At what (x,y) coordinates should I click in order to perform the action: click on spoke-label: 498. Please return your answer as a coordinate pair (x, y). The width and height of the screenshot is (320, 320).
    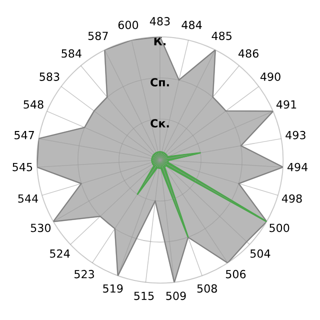
    Looking at the image, I should click on (292, 198).